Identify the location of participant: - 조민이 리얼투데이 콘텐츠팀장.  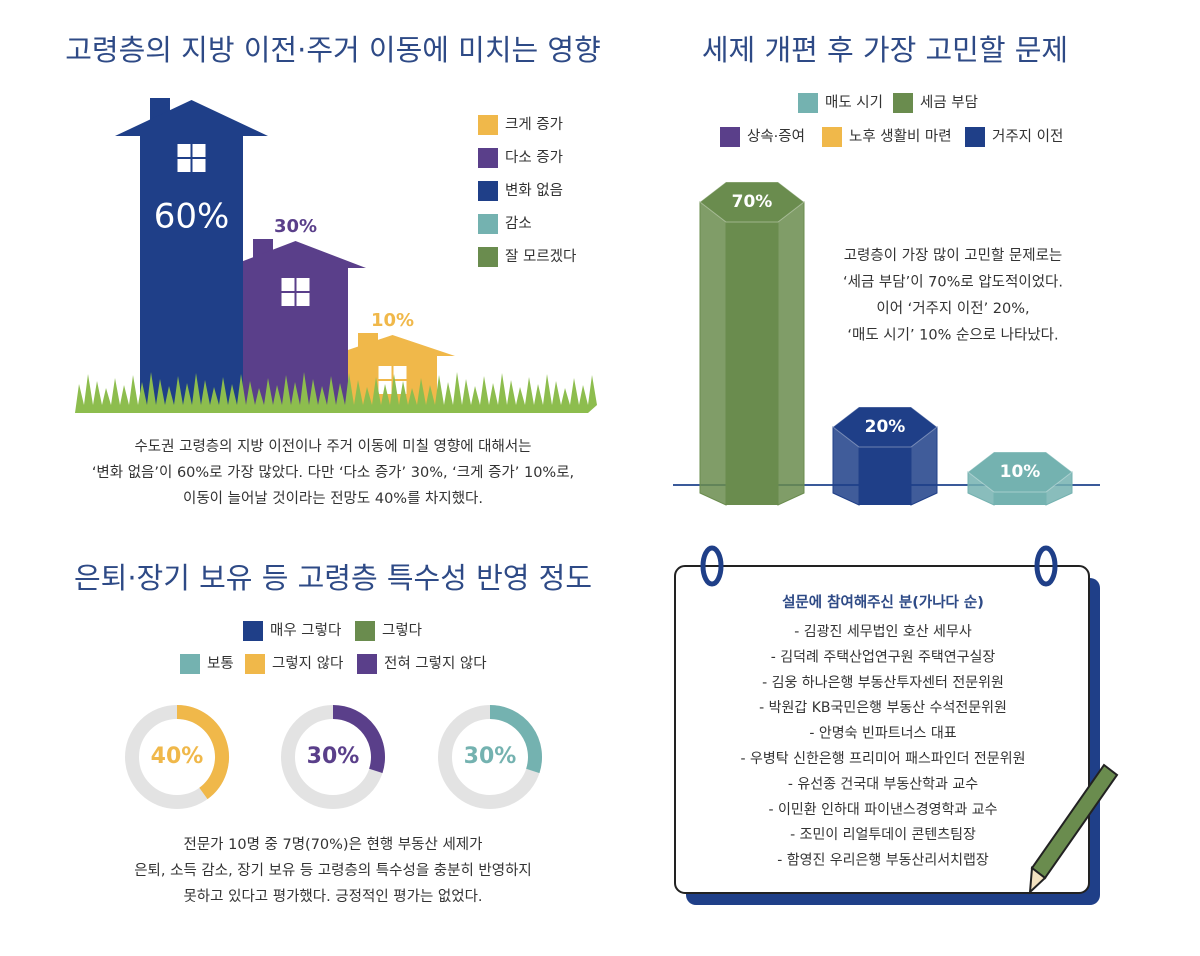
(883, 835).